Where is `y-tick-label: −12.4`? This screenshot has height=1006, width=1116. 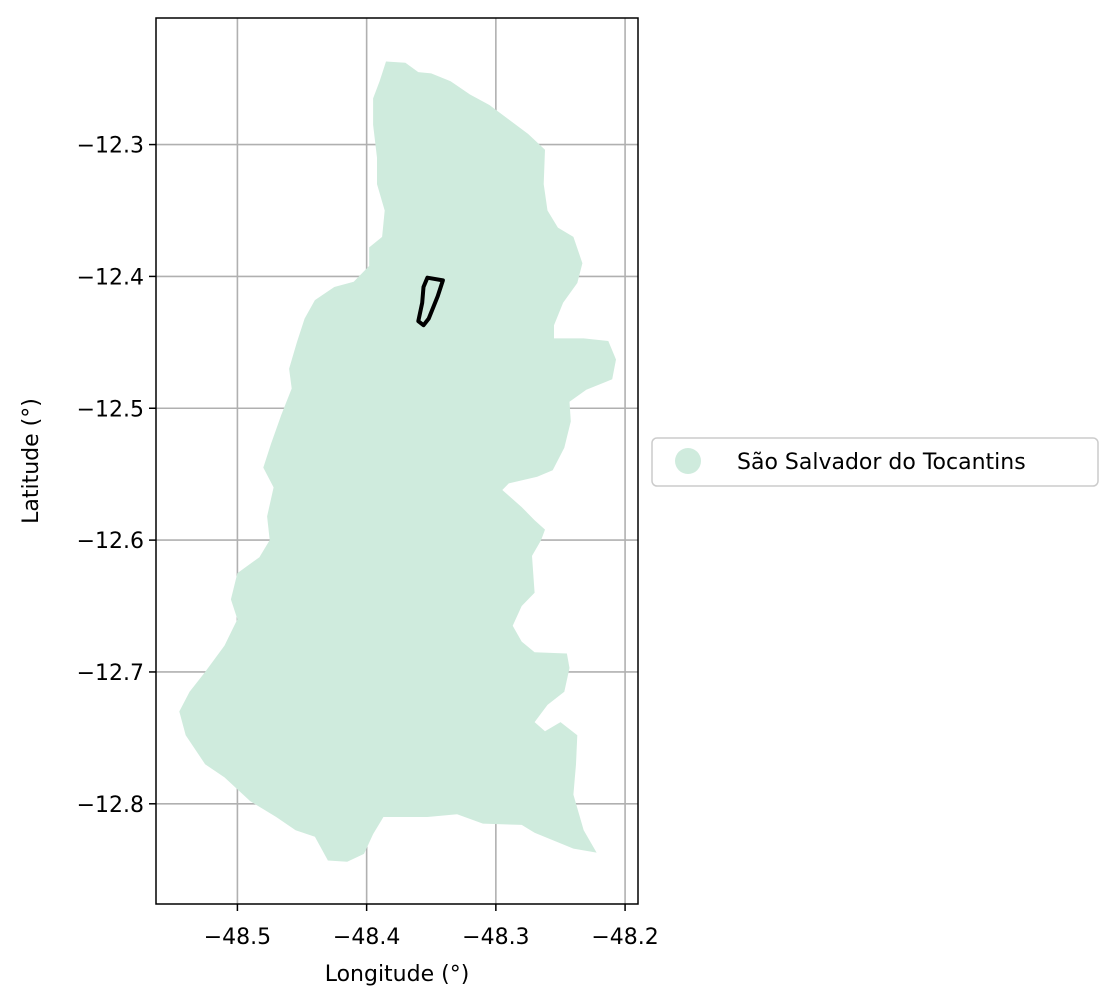
y-tick-label: −12.4 is located at coordinates (110, 277).